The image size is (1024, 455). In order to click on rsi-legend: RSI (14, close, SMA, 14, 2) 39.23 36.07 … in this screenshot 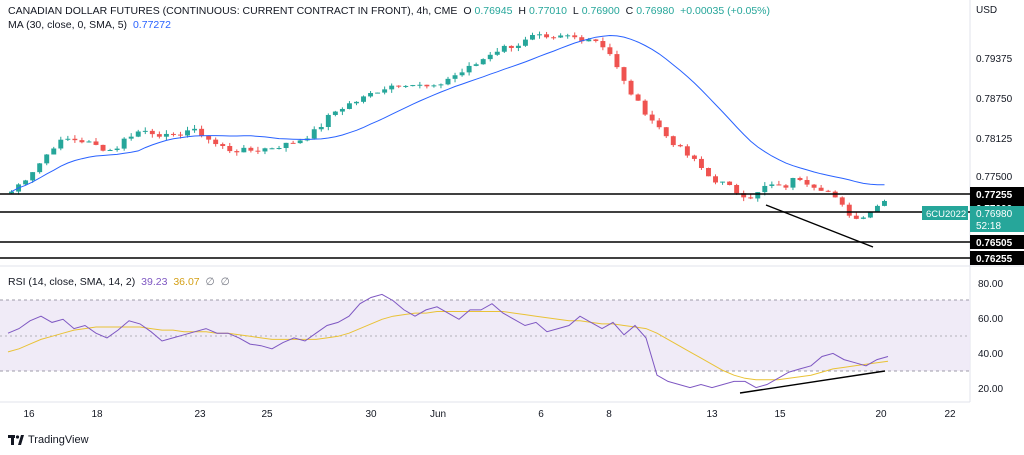, I will do `click(120, 282)`.